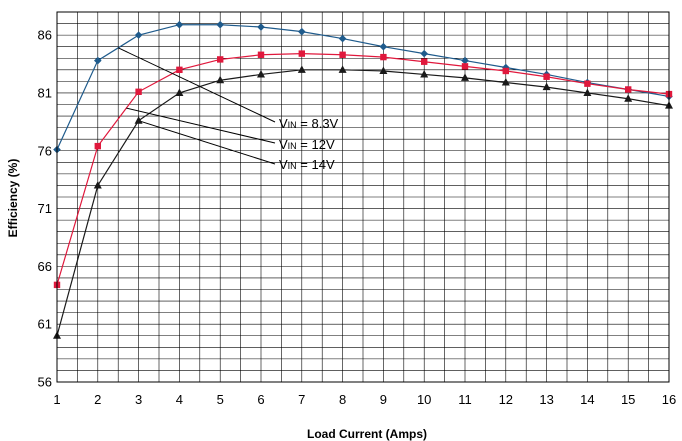 This screenshot has height=441, width=682. I want to click on y-axis-title: Efficiency (%), so click(13, 198).